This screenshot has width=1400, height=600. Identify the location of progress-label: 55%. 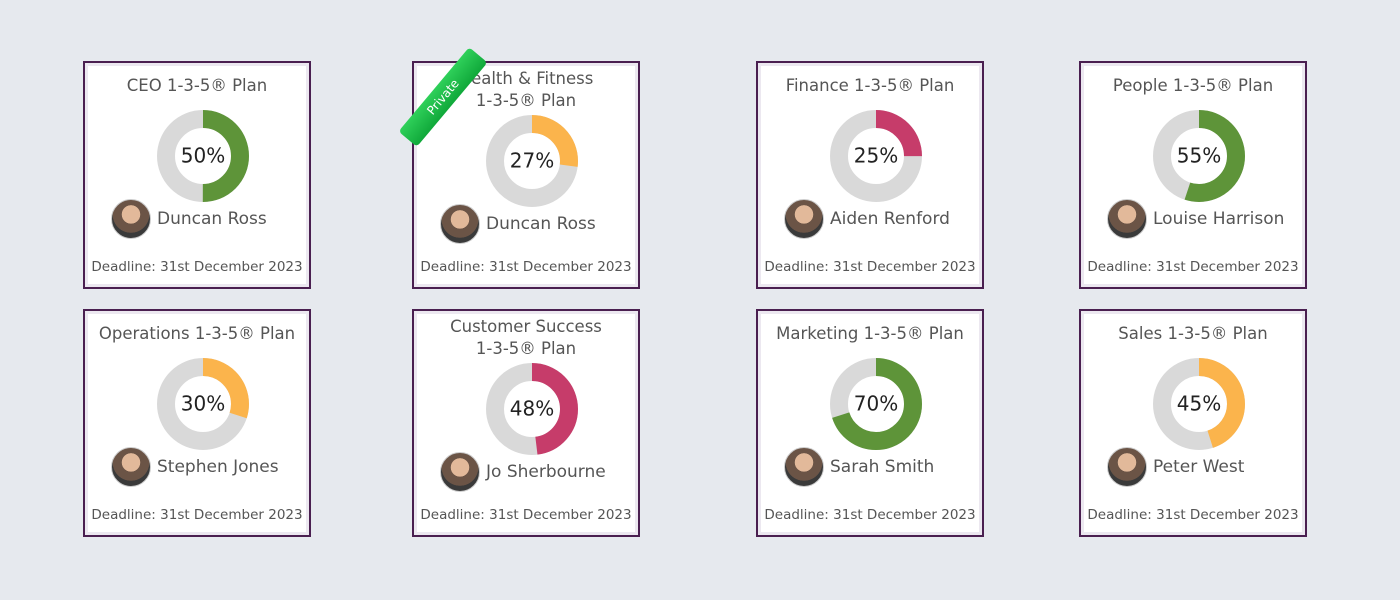
(1199, 156).